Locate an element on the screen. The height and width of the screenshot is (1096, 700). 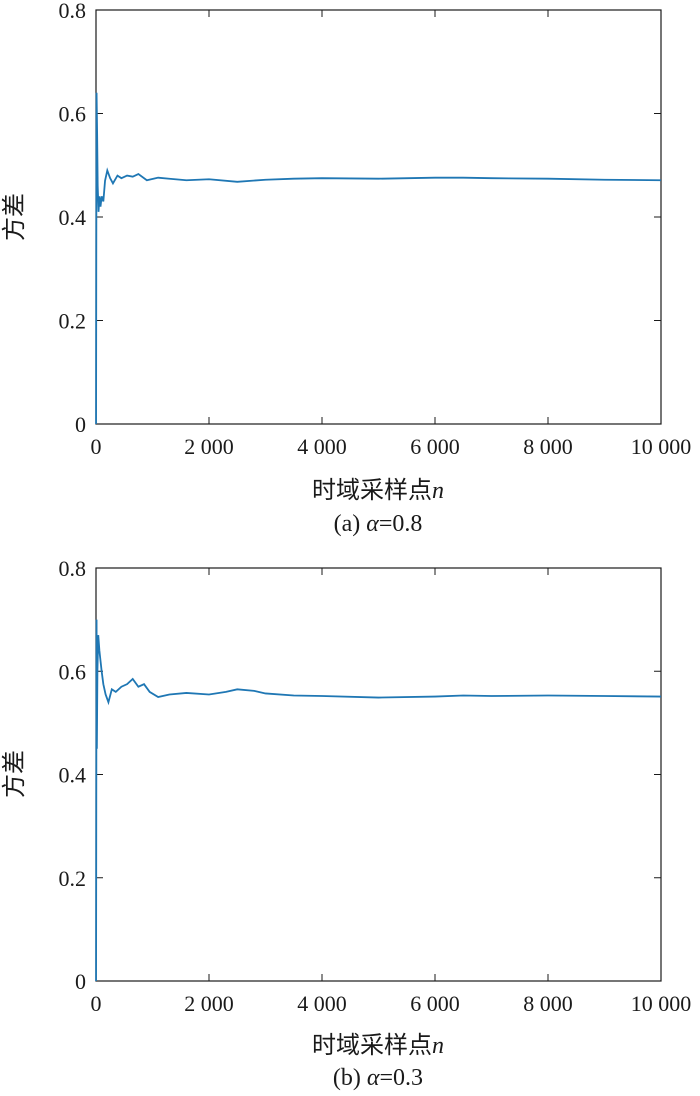
chart-caption: (b) α=0.3 is located at coordinates (378, 1078).